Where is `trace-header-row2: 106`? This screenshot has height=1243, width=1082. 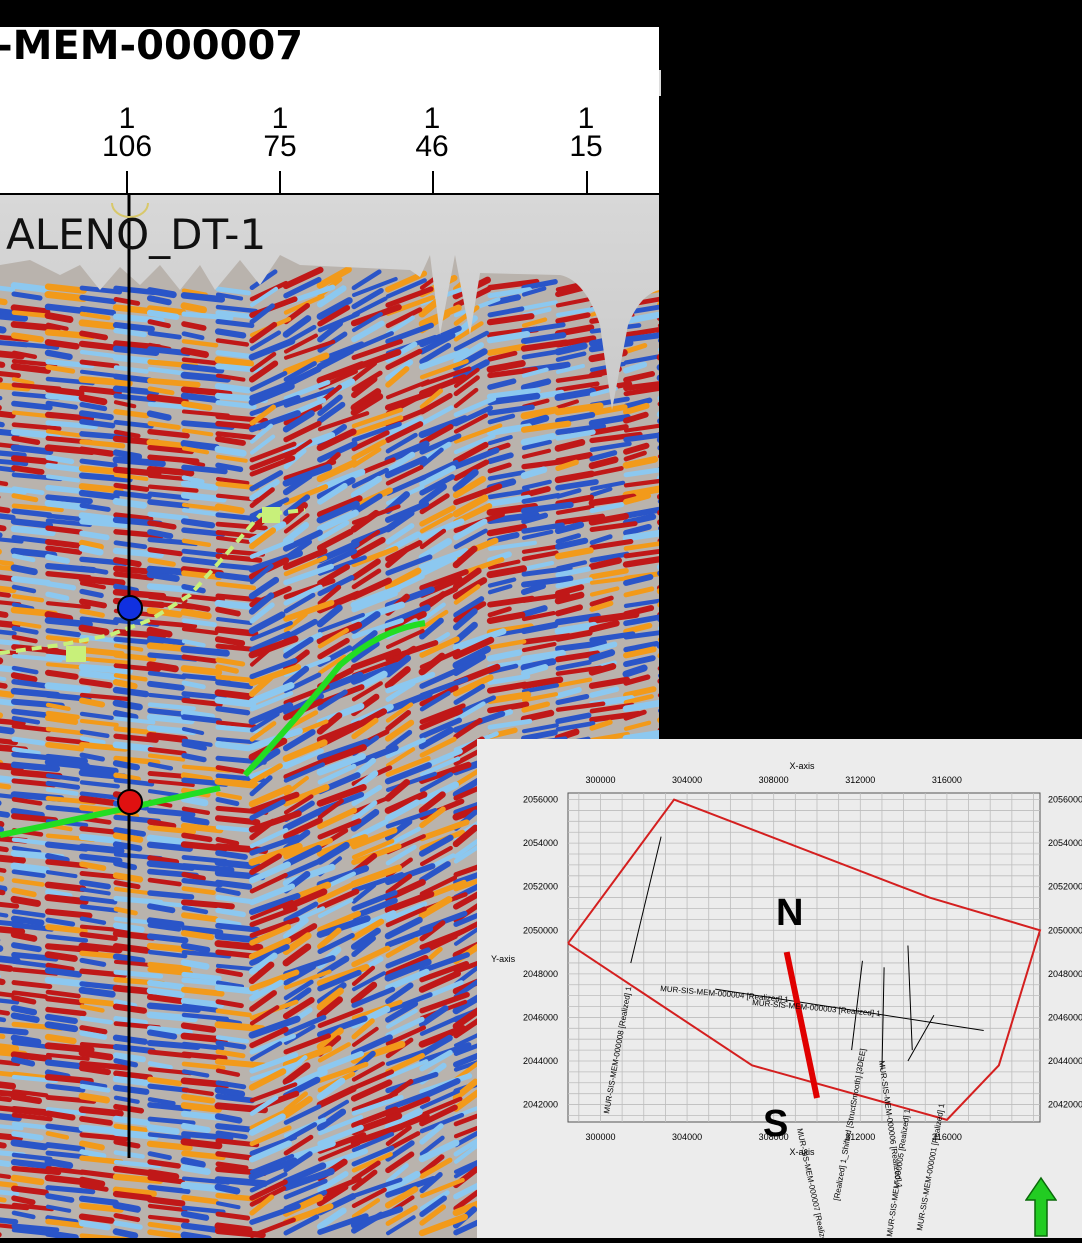
trace-header-row2: 106 is located at coordinates (127, 147).